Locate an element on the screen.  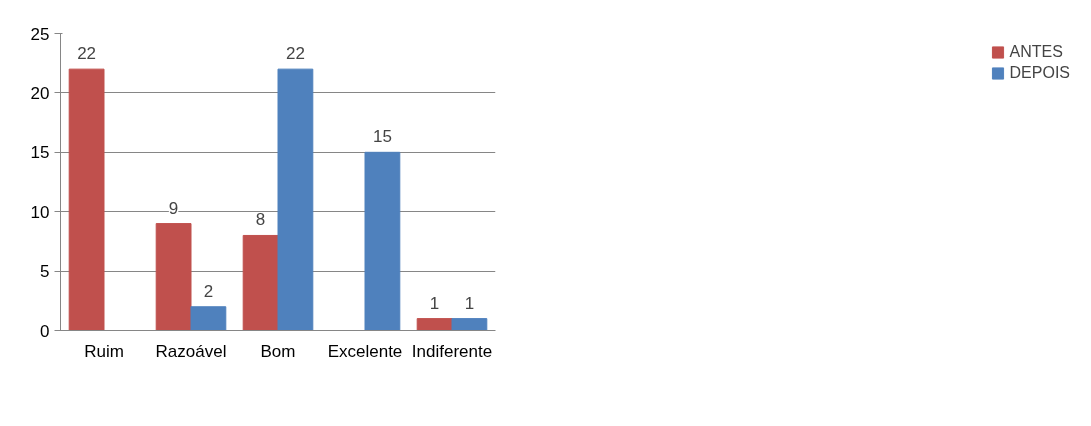
x-tick-label: Ruim is located at coordinates (104, 351).